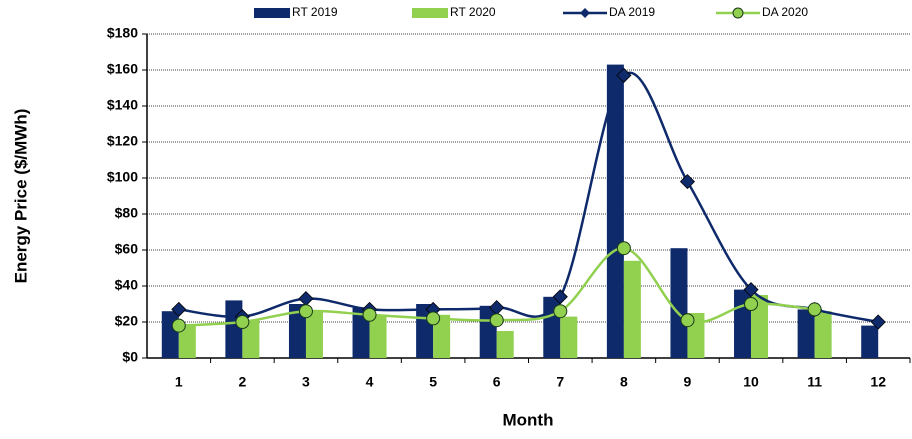  Describe the element at coordinates (814, 382) in the screenshot. I see `x-tick-label: 11` at that location.